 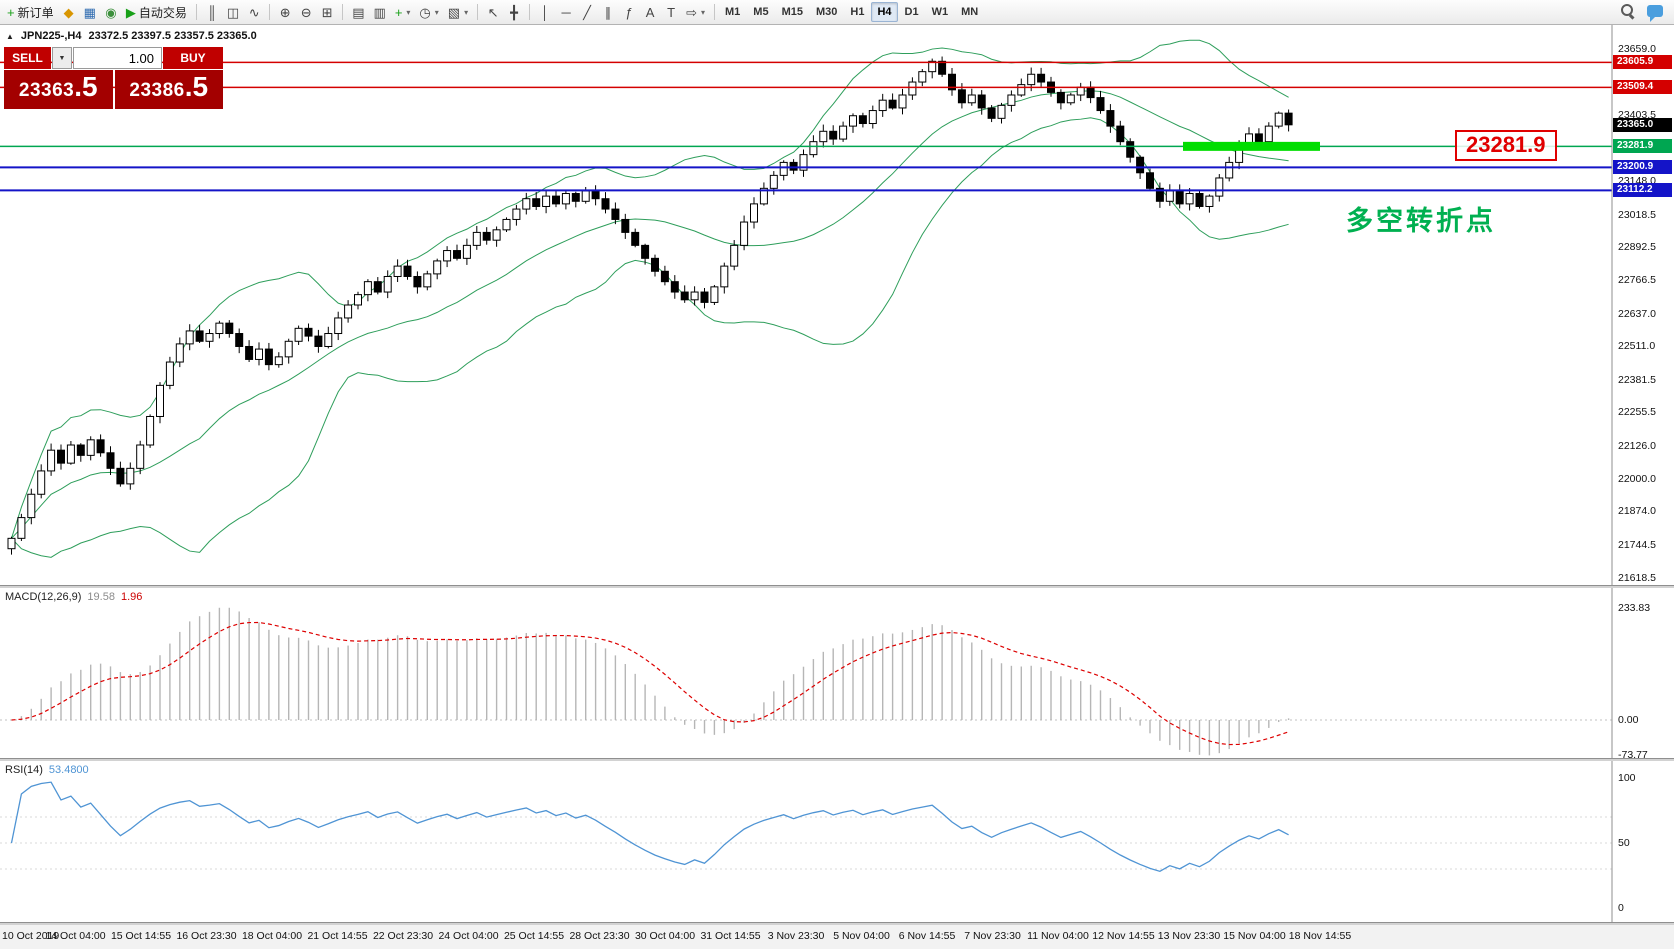 What do you see at coordinates (649, 827) in the screenshot?
I see `rsi-line` at bounding box center [649, 827].